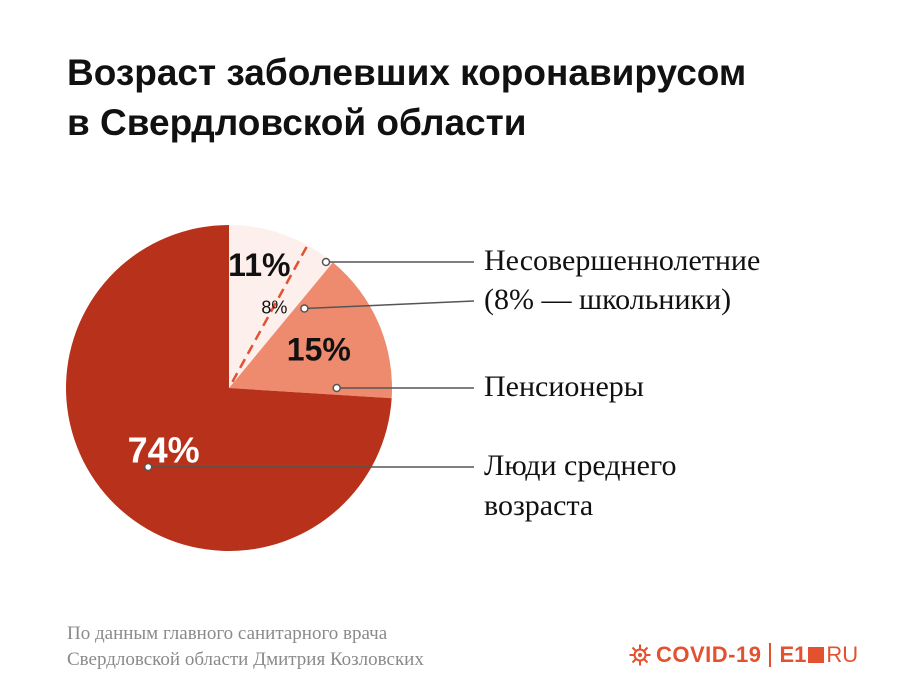 The height and width of the screenshot is (689, 900). Describe the element at coordinates (389, 305) in the screenshot. I see `sub-share-leader-line` at that location.